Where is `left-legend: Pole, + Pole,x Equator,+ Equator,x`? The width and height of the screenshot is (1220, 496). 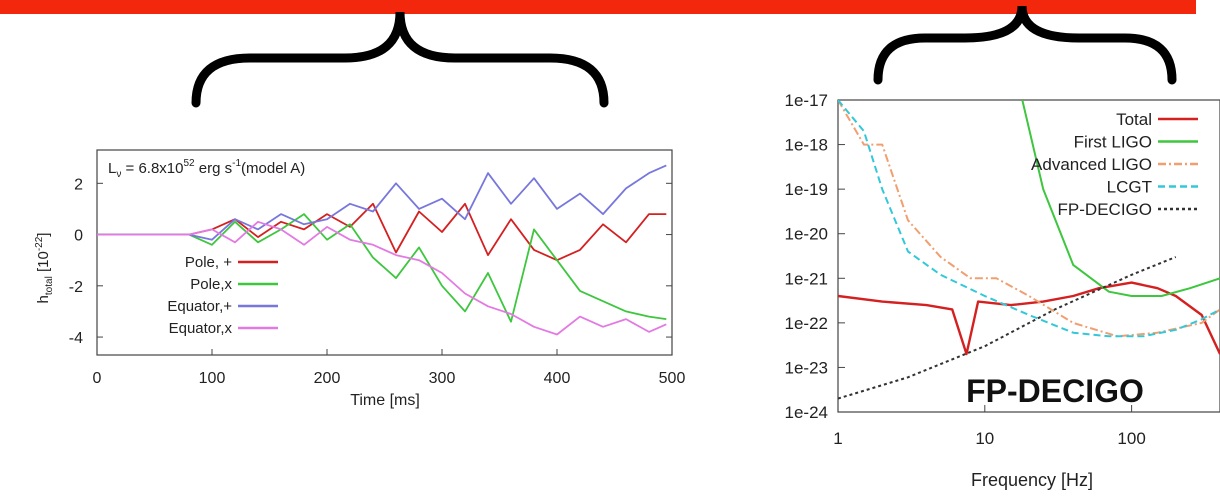
left-legend: Pole, + Pole,x Equator,+ Equator,x is located at coordinates (222, 295).